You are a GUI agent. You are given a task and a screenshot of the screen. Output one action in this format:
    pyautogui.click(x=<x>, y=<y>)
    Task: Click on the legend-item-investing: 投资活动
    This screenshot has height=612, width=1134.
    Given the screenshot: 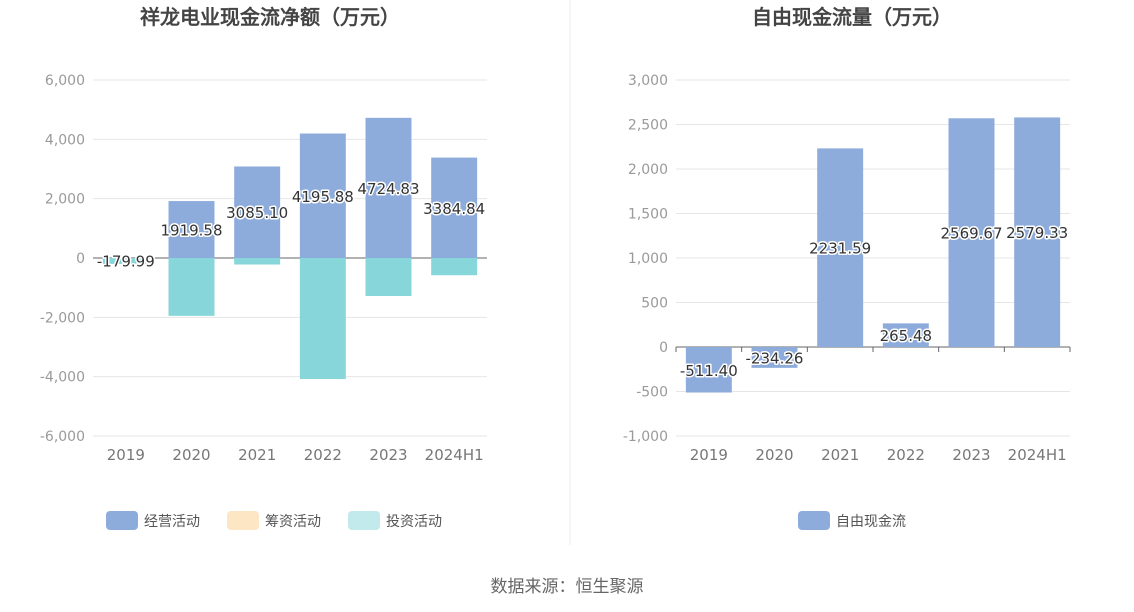 What is the action you would take?
    pyautogui.click(x=395, y=520)
    